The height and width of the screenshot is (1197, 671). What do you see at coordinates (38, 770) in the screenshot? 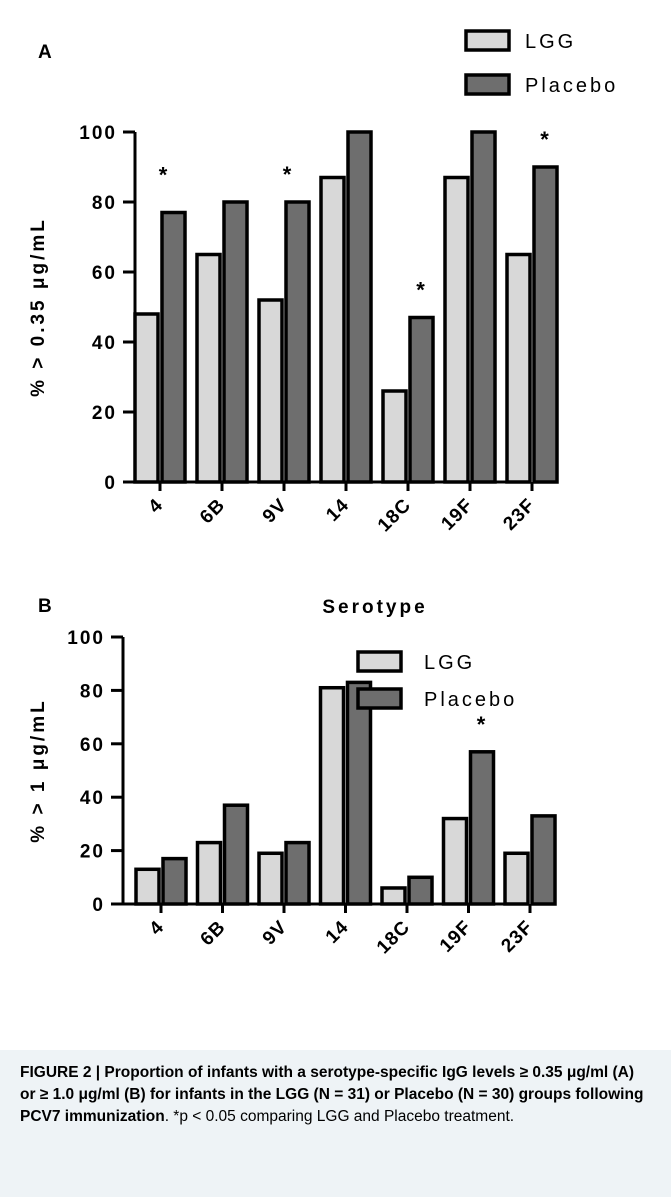
I see `y-axis-label: % > 1 μg/mL` at bounding box center [38, 770].